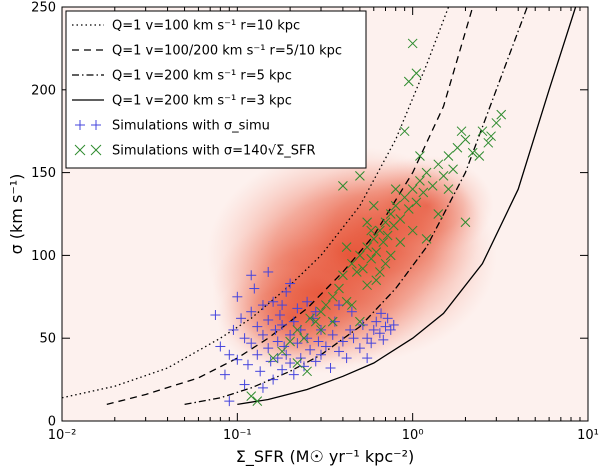 The image size is (600, 470). What do you see at coordinates (80, 125) in the screenshot?
I see `legend-marker-plus` at bounding box center [80, 125].